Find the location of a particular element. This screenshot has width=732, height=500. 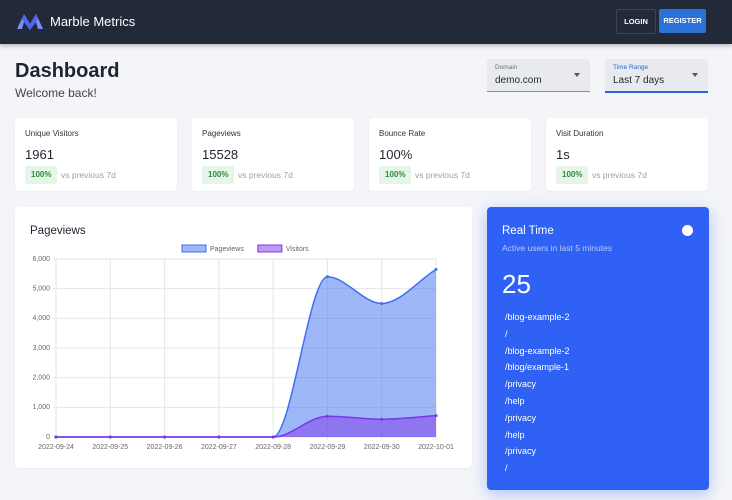

select-field: Time Range Last 7 days is located at coordinates (656, 76).